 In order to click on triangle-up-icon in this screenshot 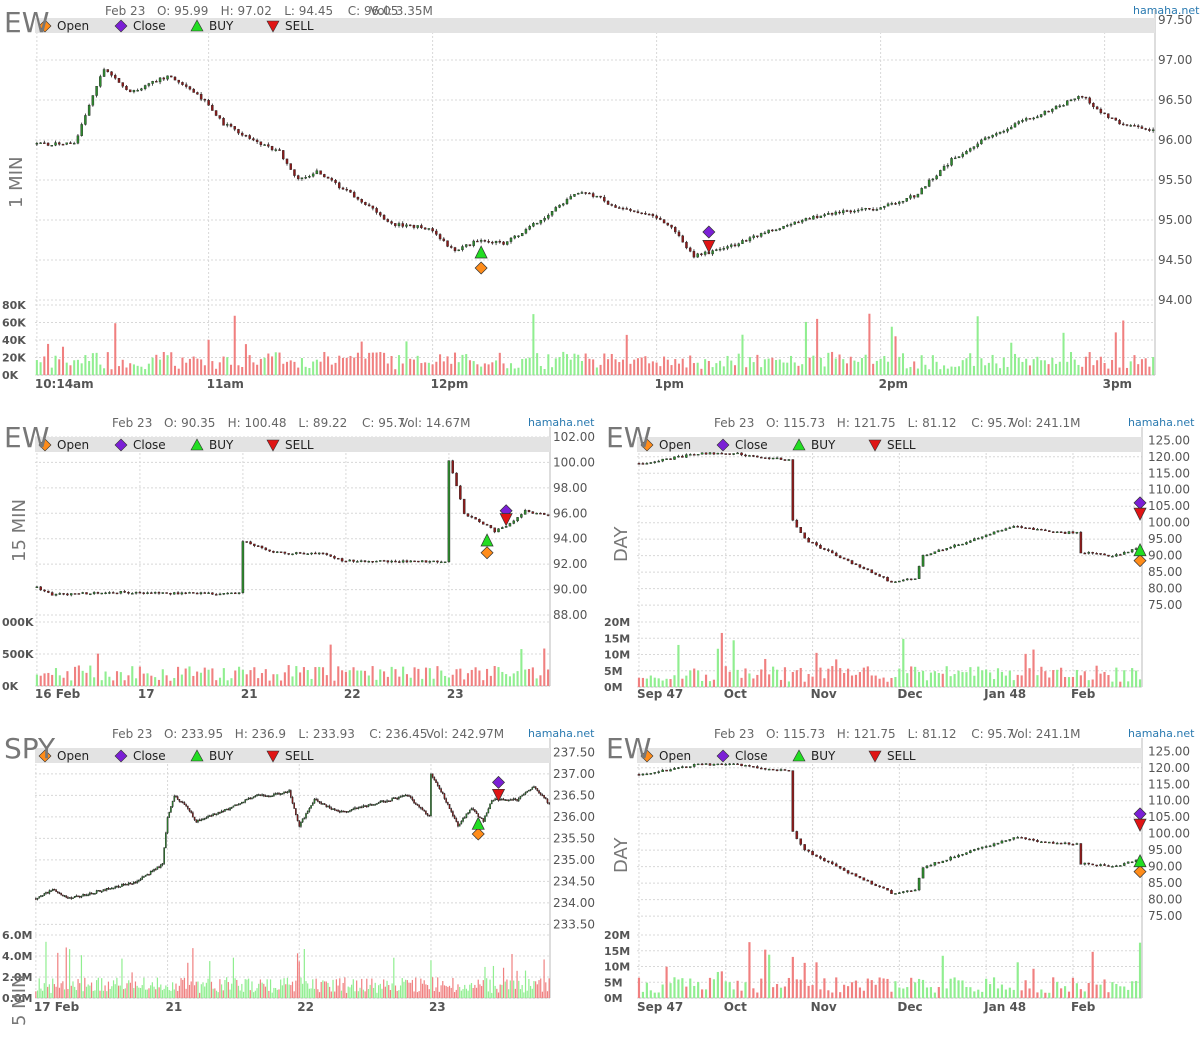, I will do `click(197, 25)`.